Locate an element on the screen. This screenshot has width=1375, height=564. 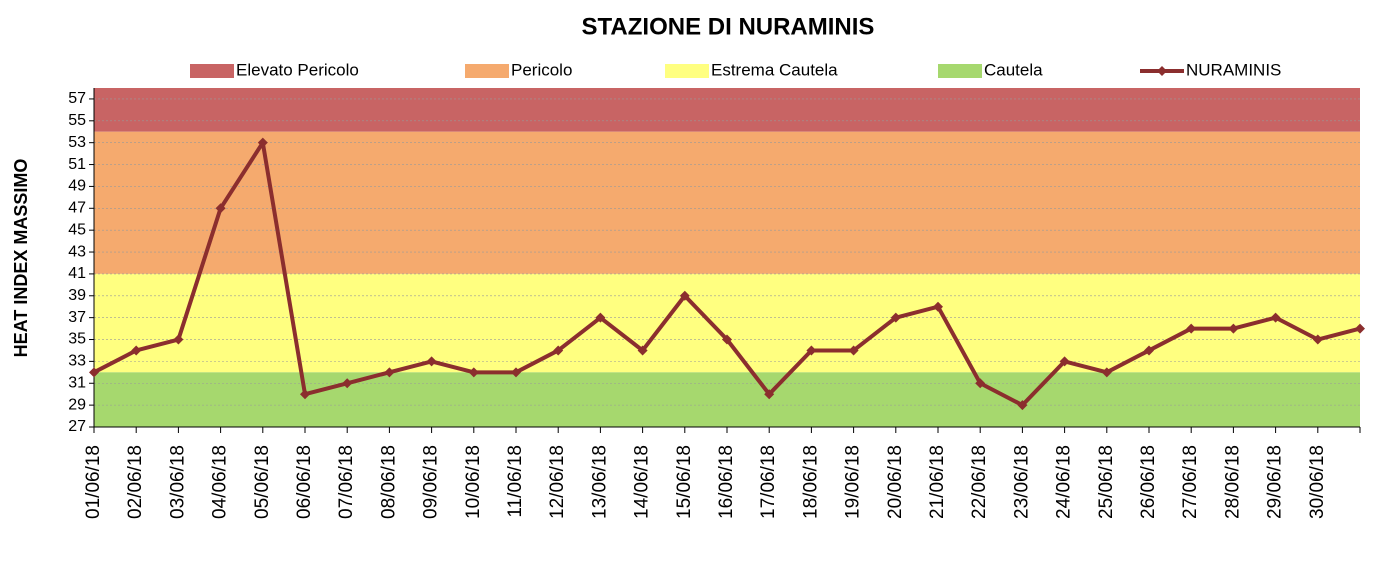
x-tick-label: 19/06/18 is located at coordinates (853, 482).